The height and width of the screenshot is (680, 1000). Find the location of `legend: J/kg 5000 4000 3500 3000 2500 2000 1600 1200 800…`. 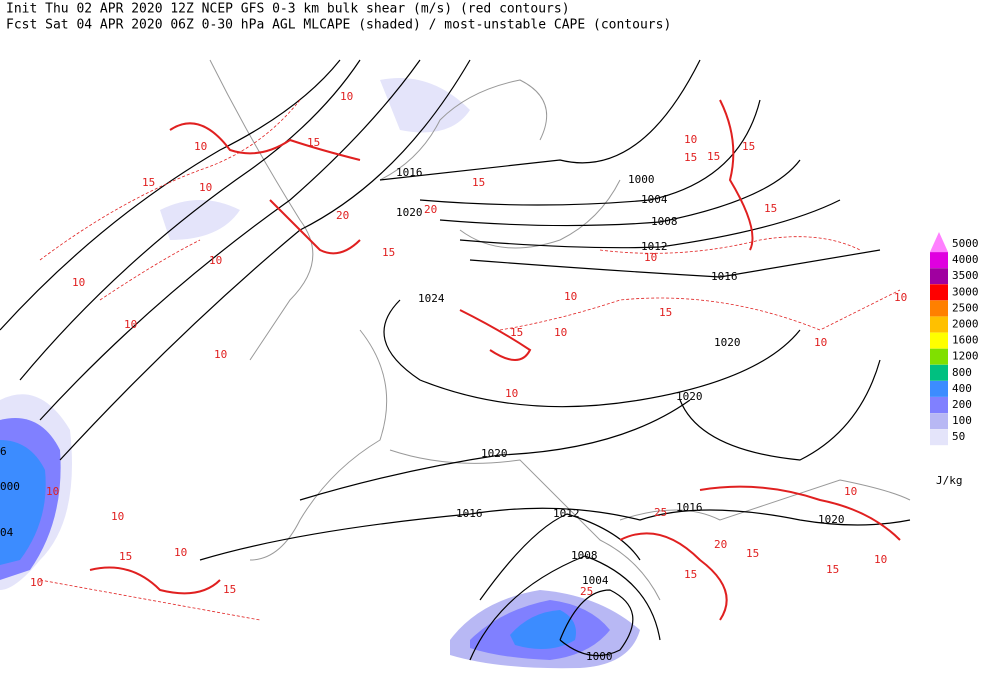

legend: J/kg 5000 4000 3500 3000 2500 2000 1600 1200 800… is located at coordinates (954, 359).